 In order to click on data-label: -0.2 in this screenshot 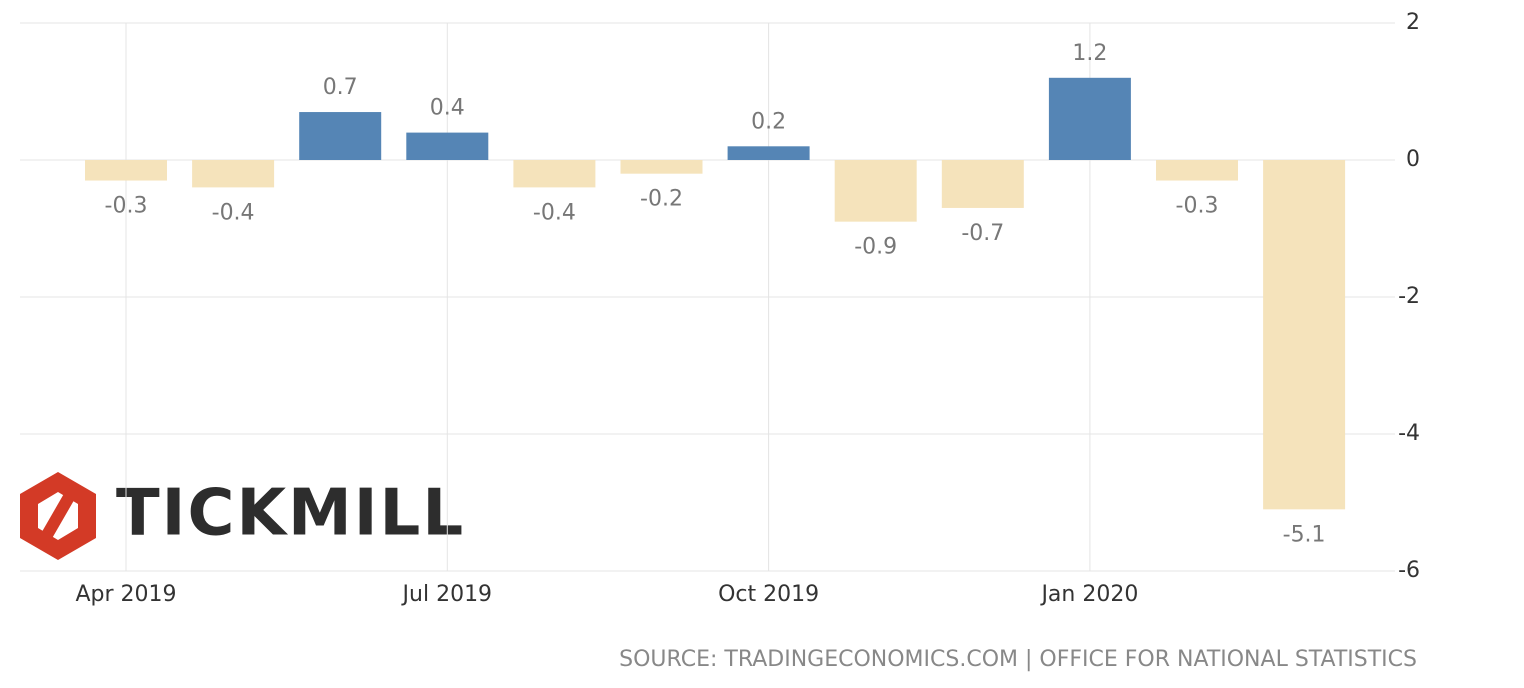, I will do `click(661, 199)`.